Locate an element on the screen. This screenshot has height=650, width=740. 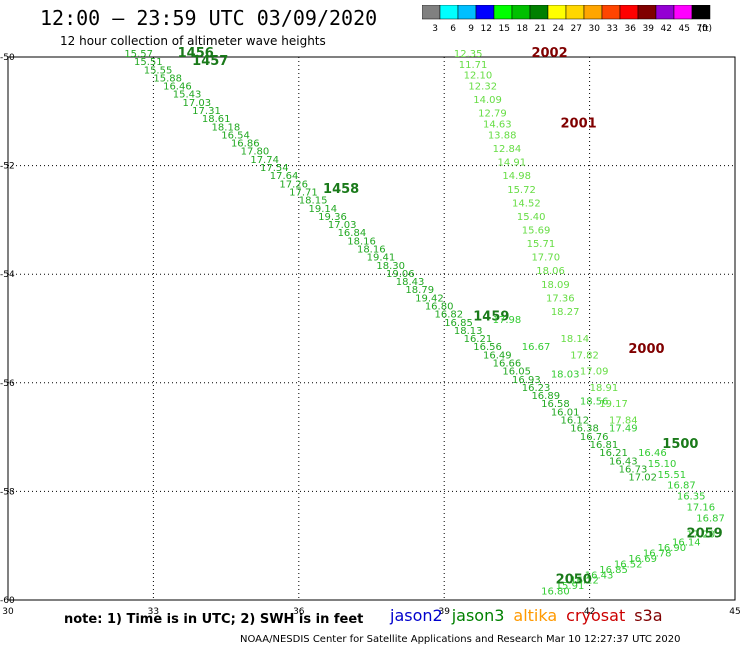
legend-label: 39 is located at coordinates (649, 29).